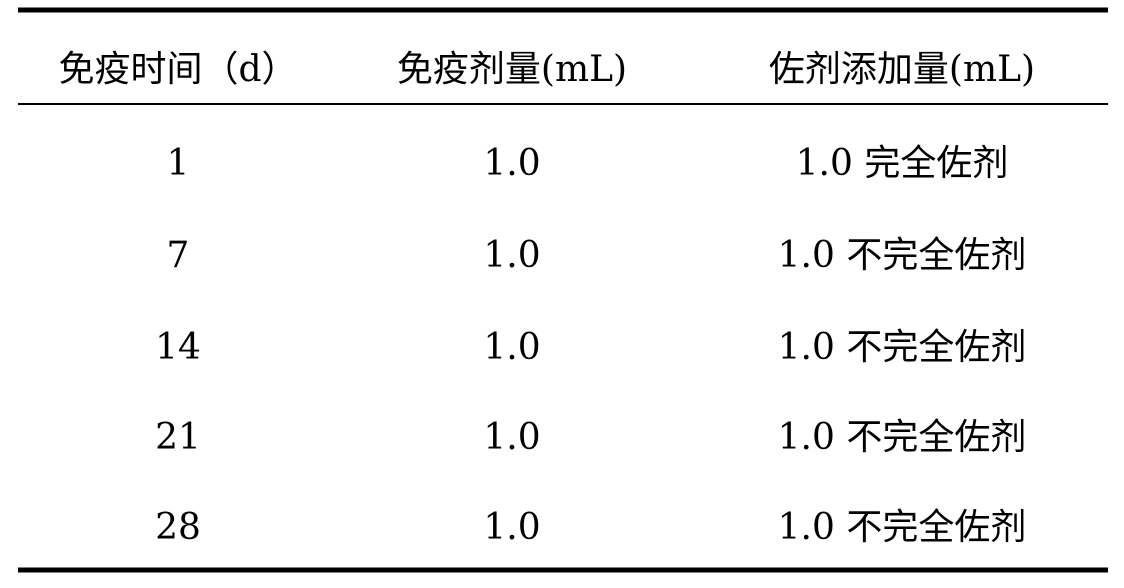  What do you see at coordinates (902, 163) in the screenshot?
I see `table-cell: 1.0 完全佐剂` at bounding box center [902, 163].